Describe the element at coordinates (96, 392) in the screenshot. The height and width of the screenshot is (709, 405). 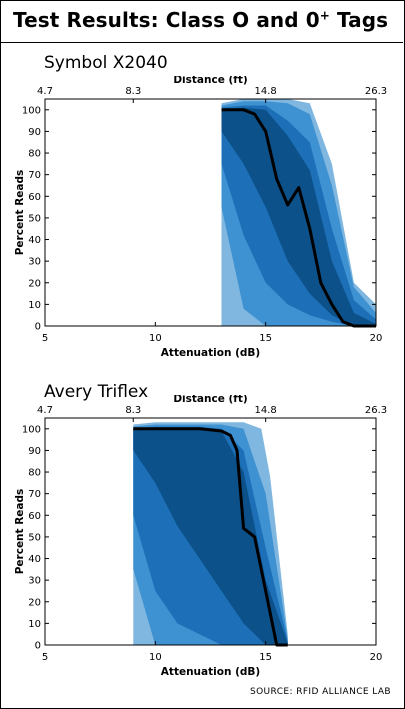
I see `chart-title-avery: Avery Triflex` at that location.